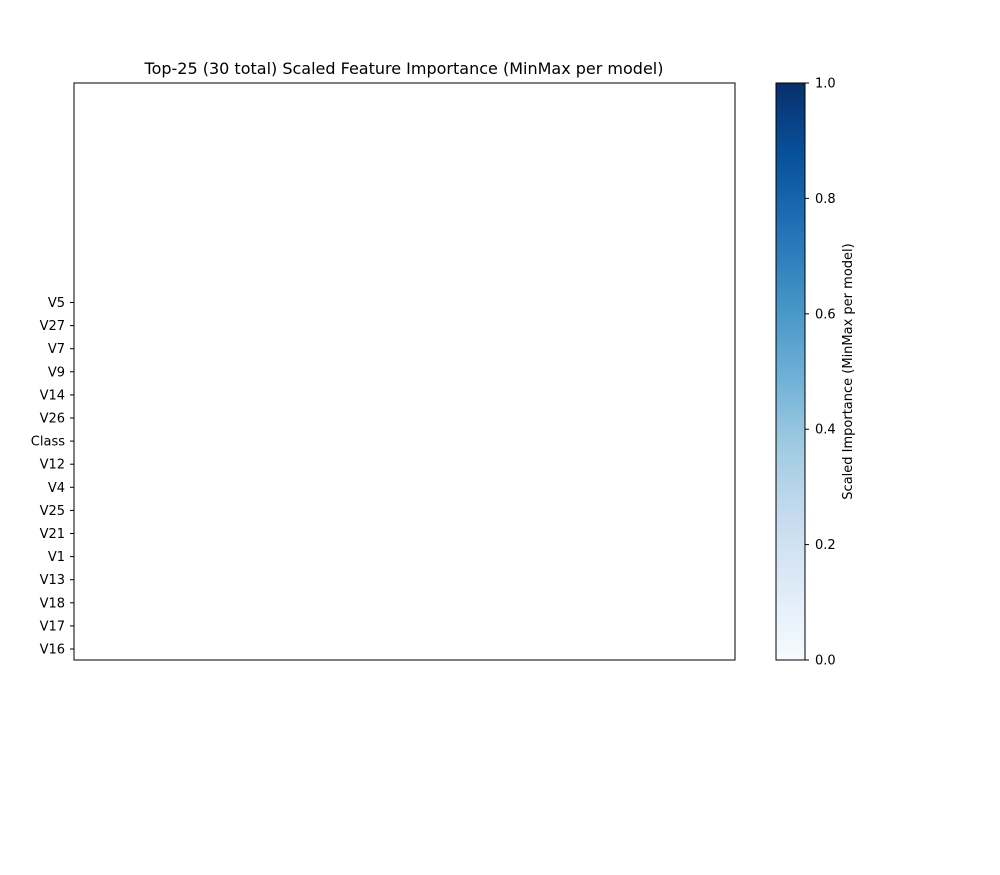 The image size is (1000, 875). What do you see at coordinates (52, 626) in the screenshot?
I see `row-tick-label: V17` at bounding box center [52, 626].